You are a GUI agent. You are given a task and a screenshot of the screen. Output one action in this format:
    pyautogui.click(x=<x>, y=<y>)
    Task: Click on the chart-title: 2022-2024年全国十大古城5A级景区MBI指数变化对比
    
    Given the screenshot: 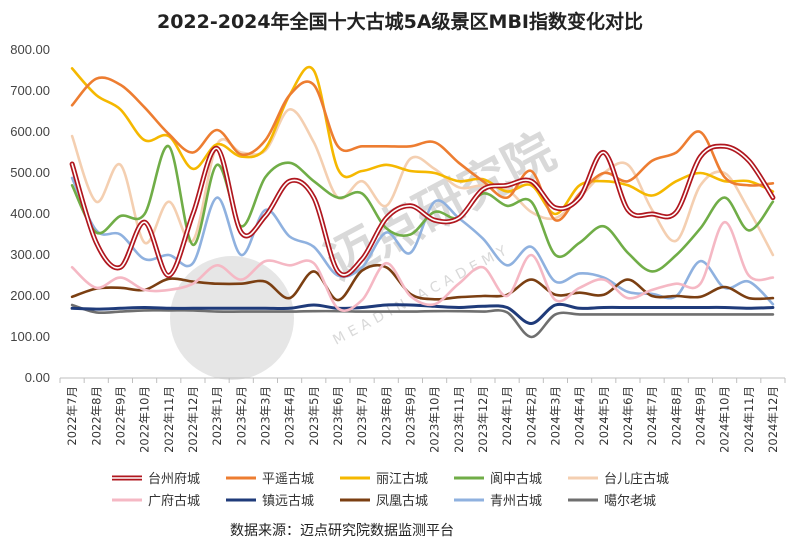 What is the action you would take?
    pyautogui.click(x=400, y=21)
    